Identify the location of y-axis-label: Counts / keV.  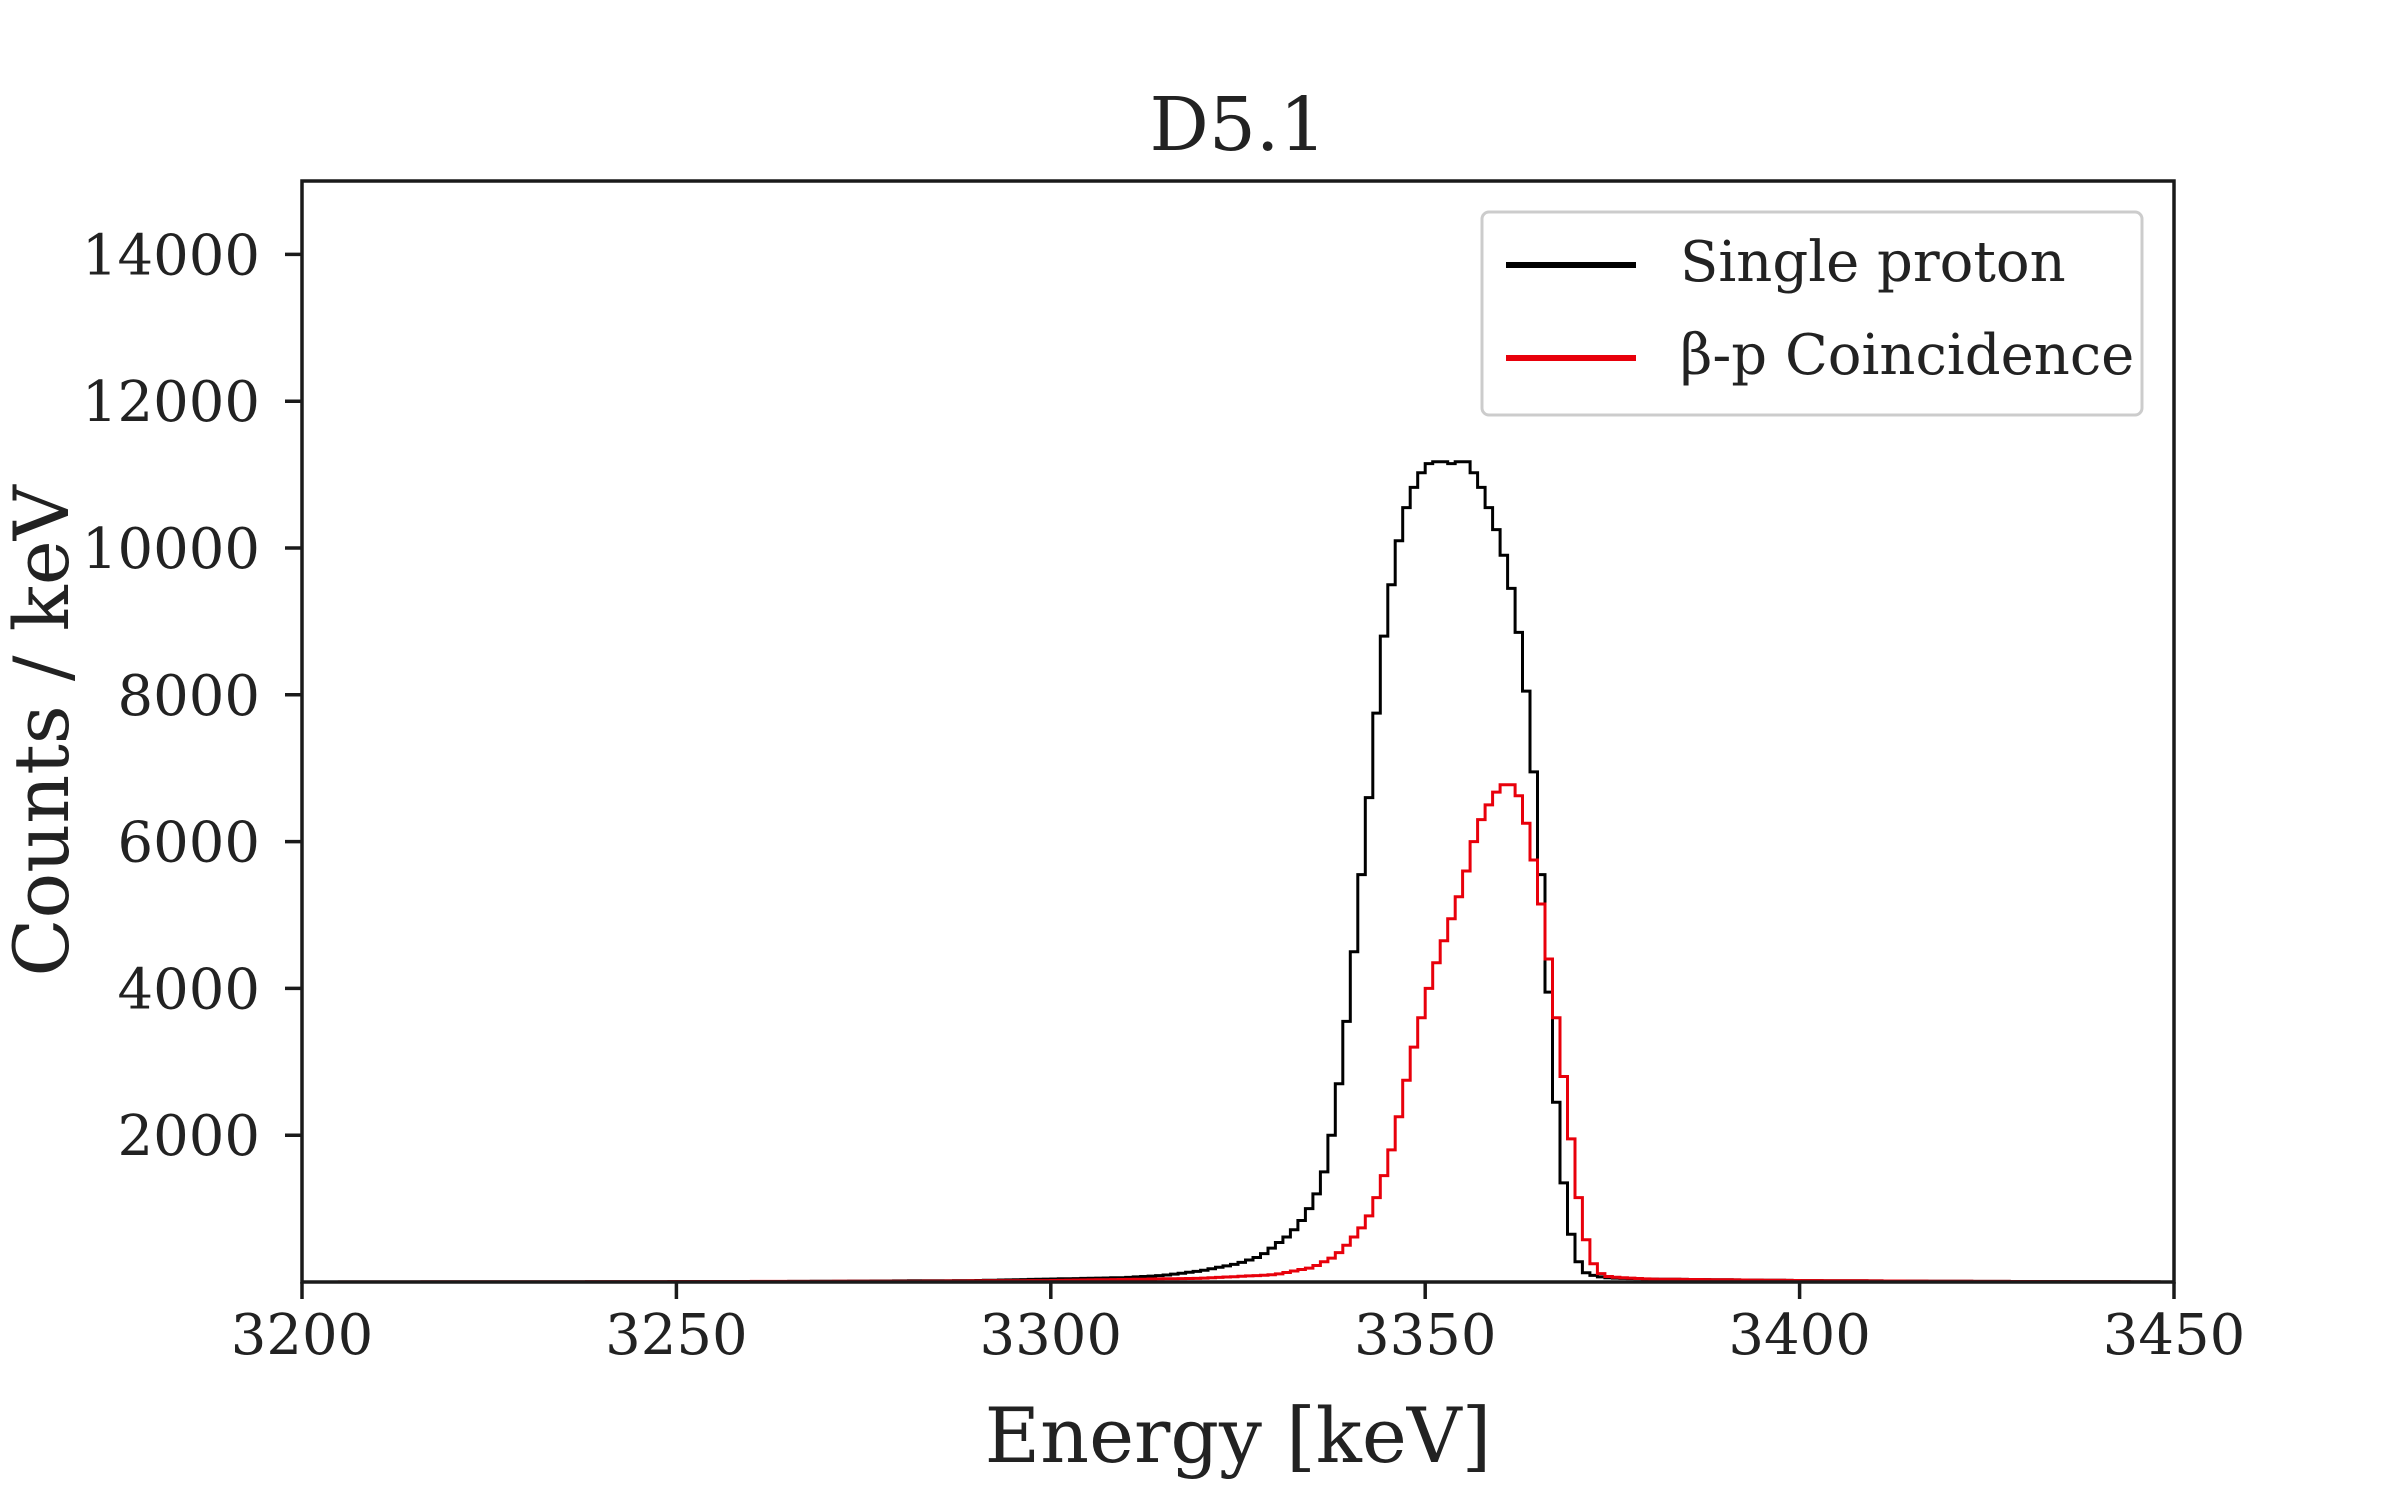
(43, 730).